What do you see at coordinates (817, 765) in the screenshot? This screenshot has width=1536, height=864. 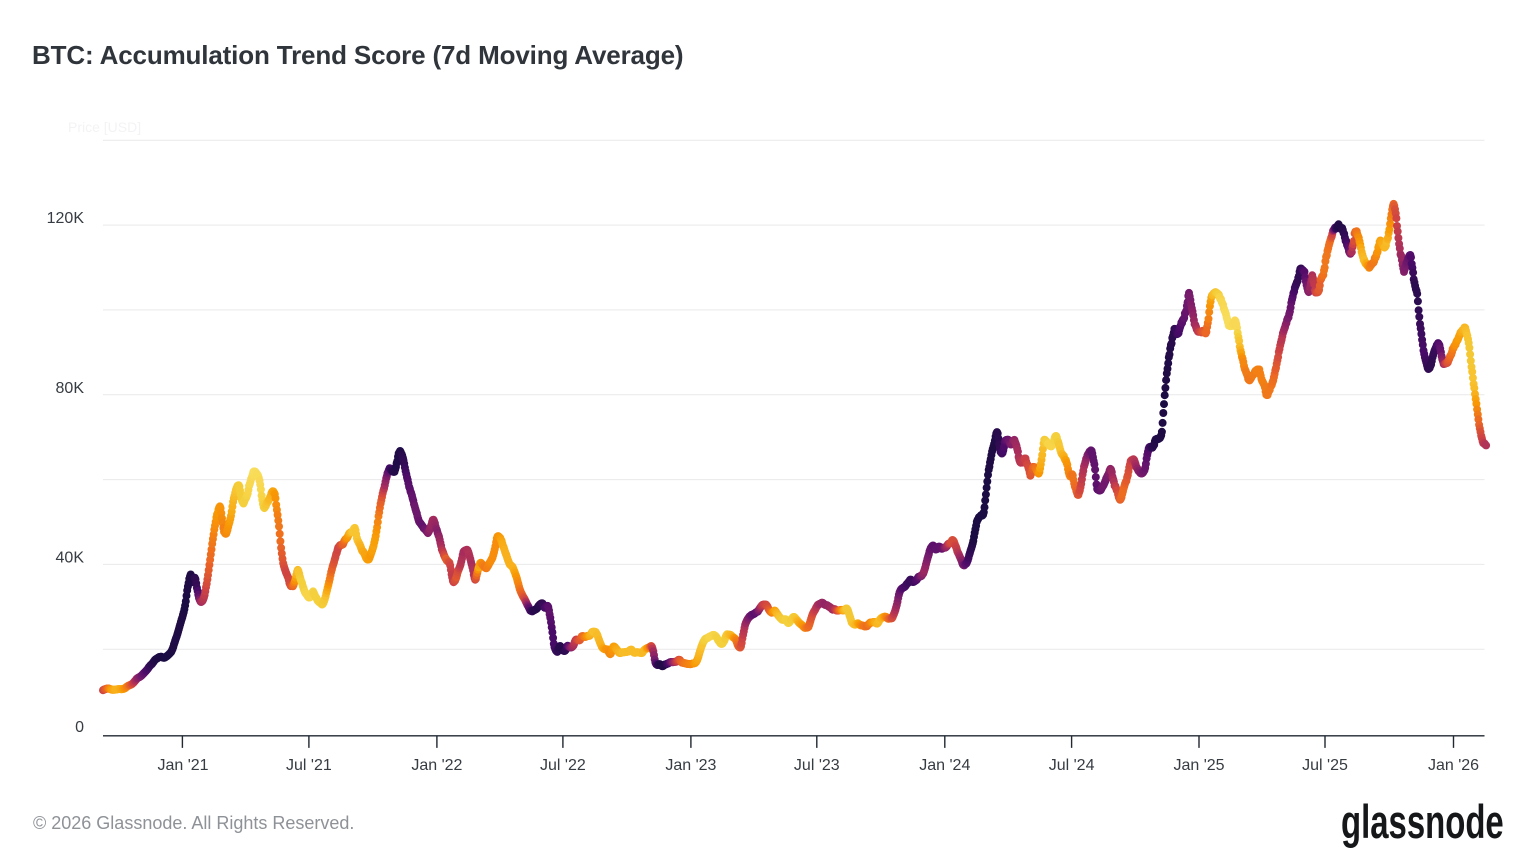 I see `svg-text: Jul '23` at bounding box center [817, 765].